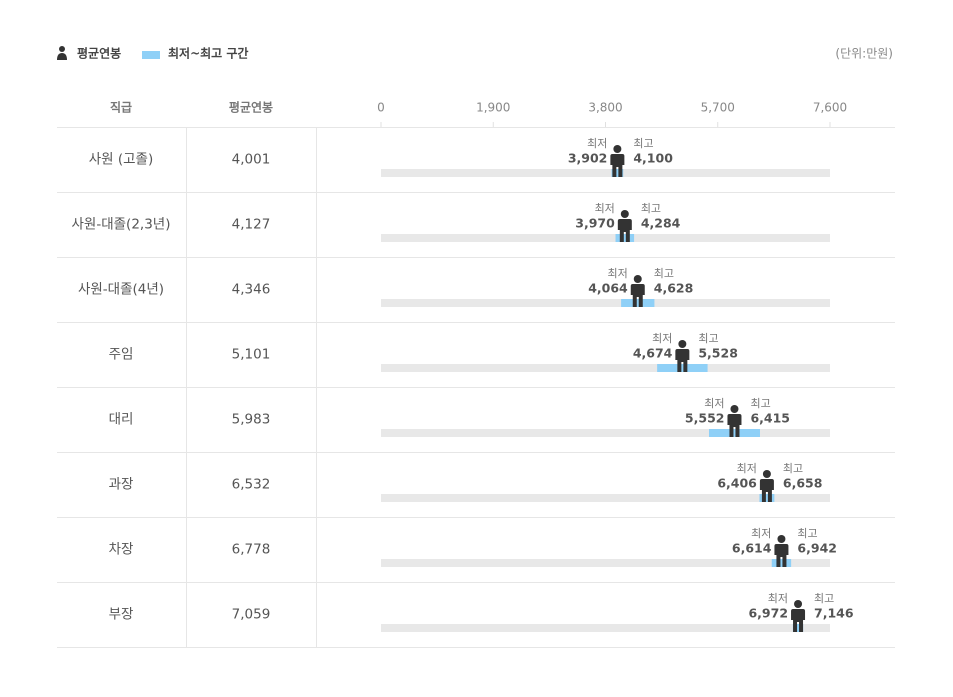 The height and width of the screenshot is (697, 953). Describe the element at coordinates (99, 53) in the screenshot. I see `legend-avg: 평균연봉` at that location.